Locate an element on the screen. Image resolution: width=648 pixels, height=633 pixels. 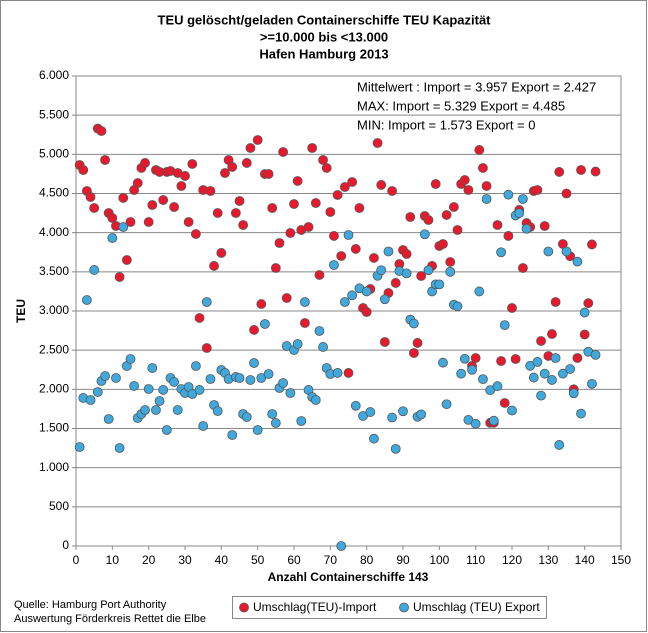
x-tick-label: 60 is located at coordinates (294, 560).